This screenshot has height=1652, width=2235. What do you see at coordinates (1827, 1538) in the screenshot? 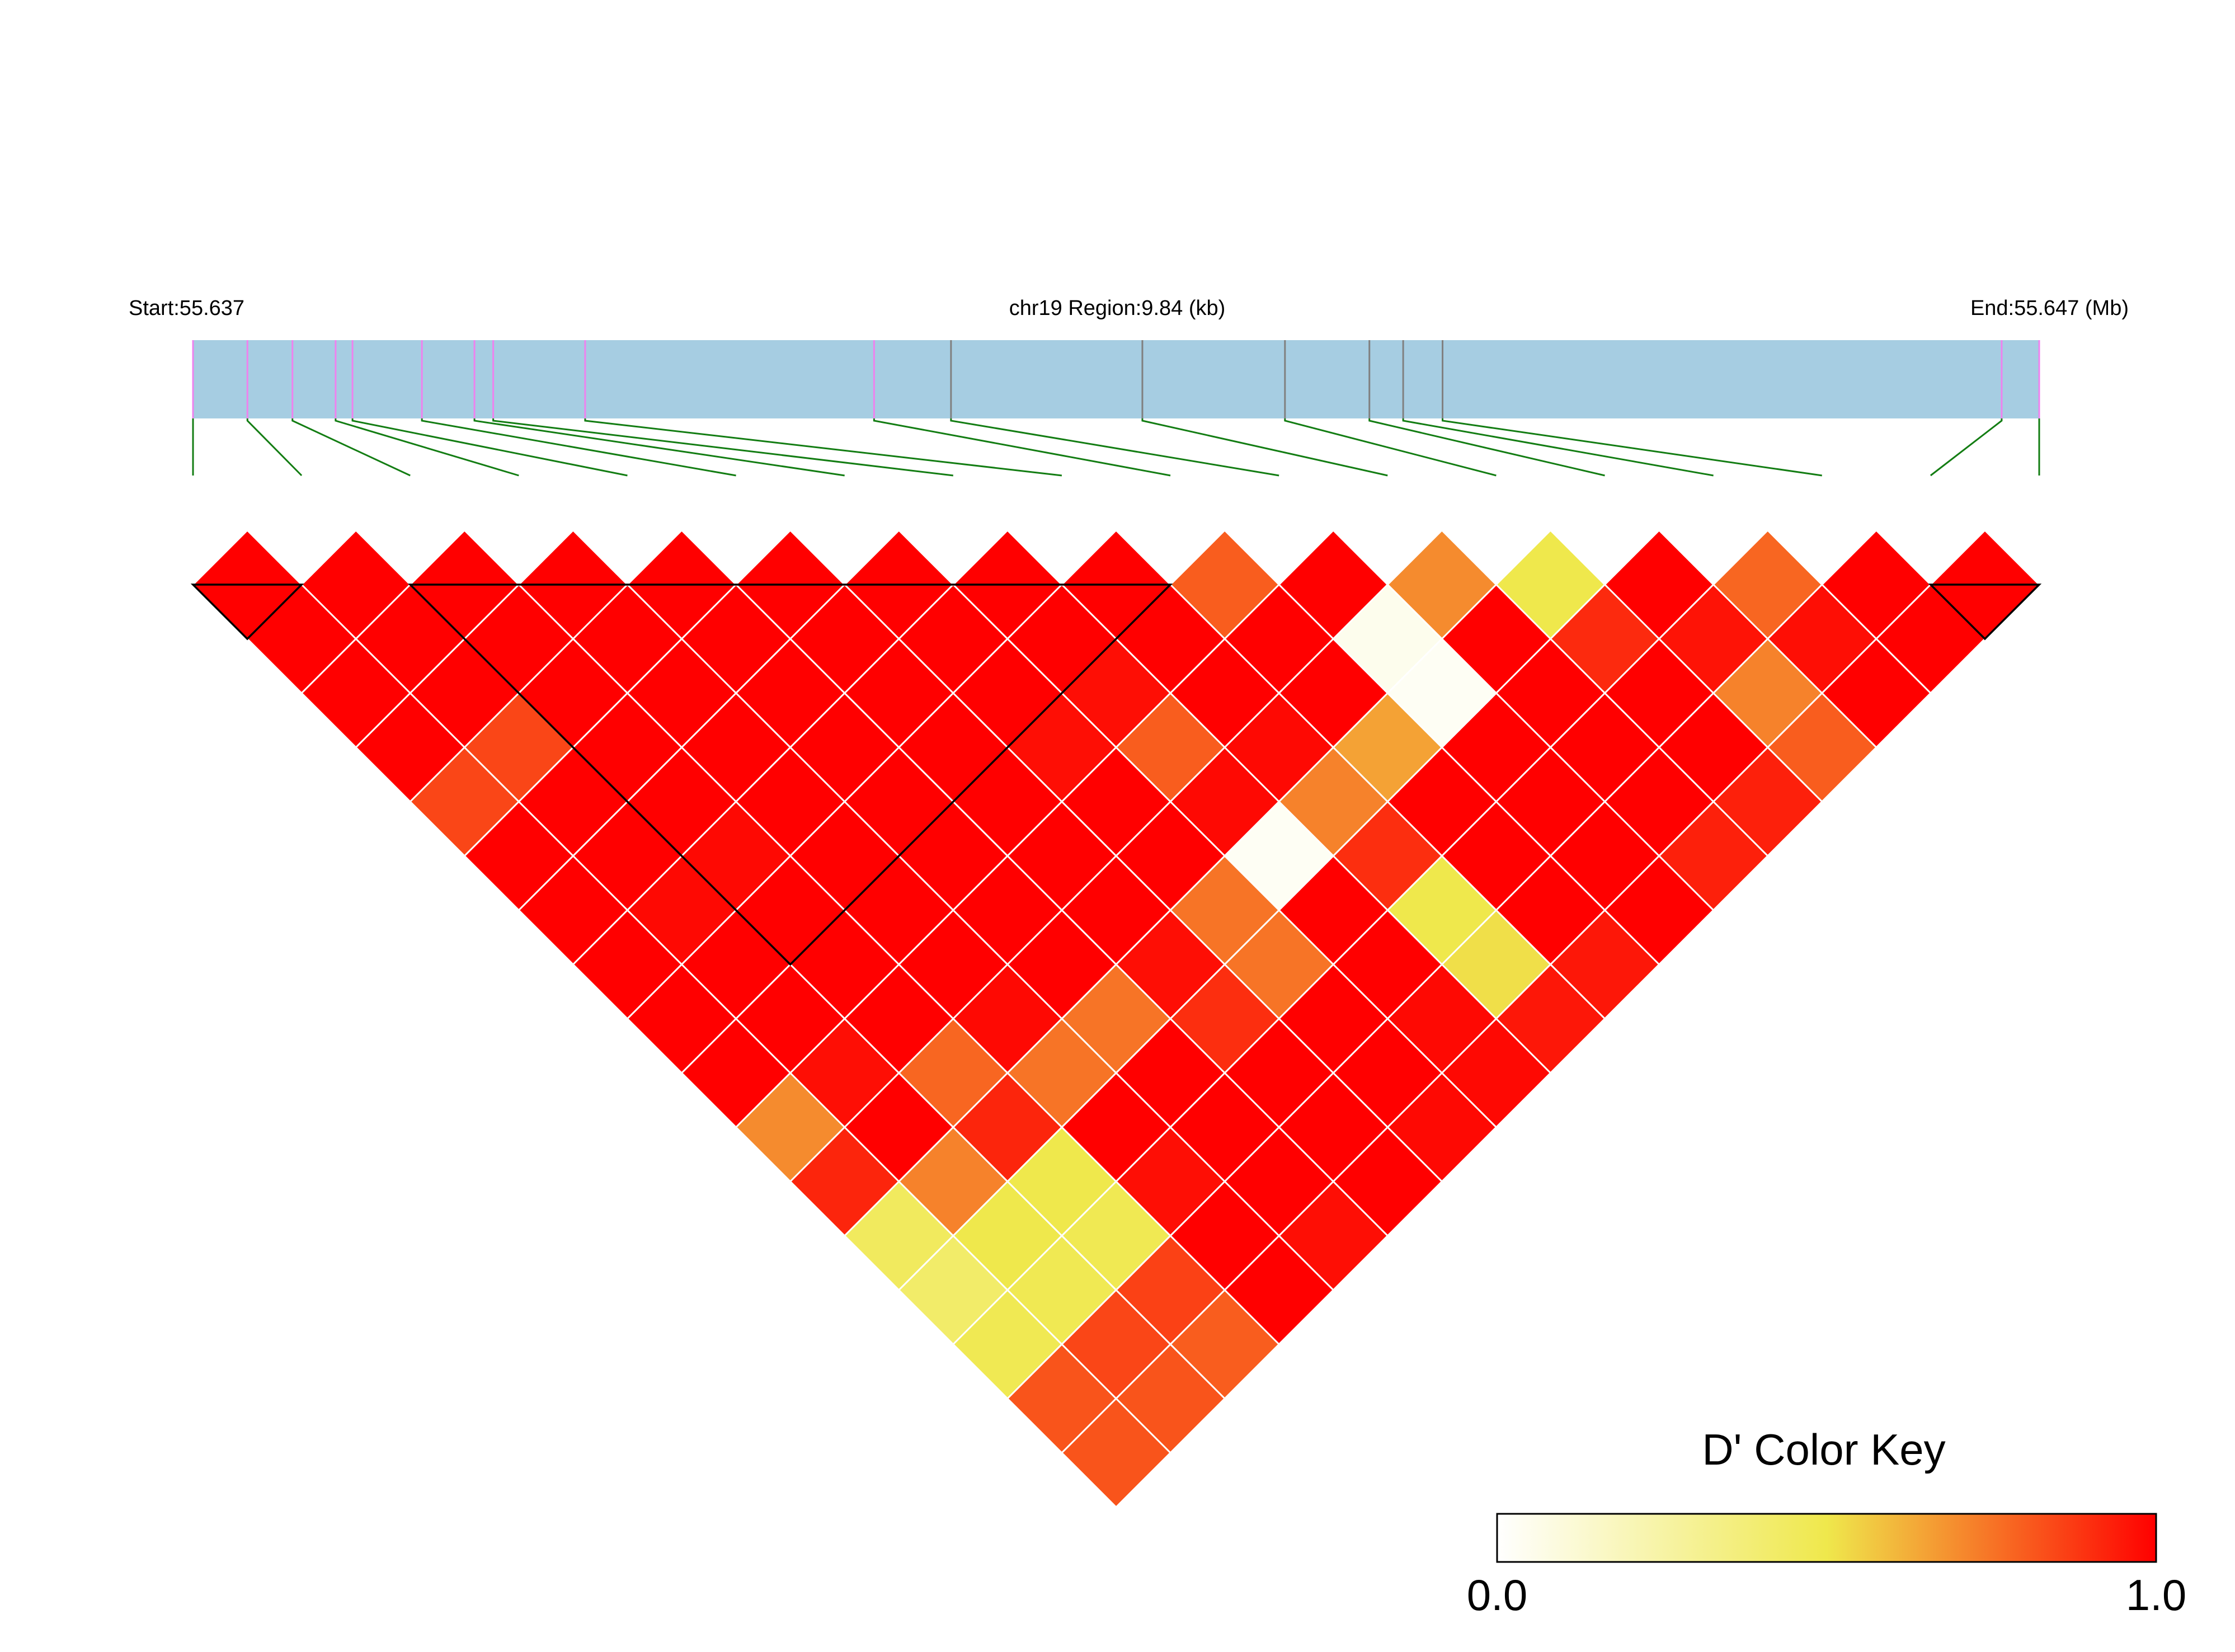
I see `legend-color-bar` at bounding box center [1827, 1538].